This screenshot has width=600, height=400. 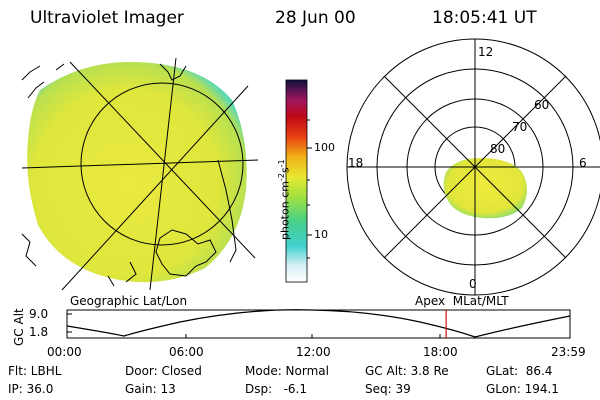 I want to click on geo-panel-label: Geographic Lat/Lon, so click(x=129, y=301).